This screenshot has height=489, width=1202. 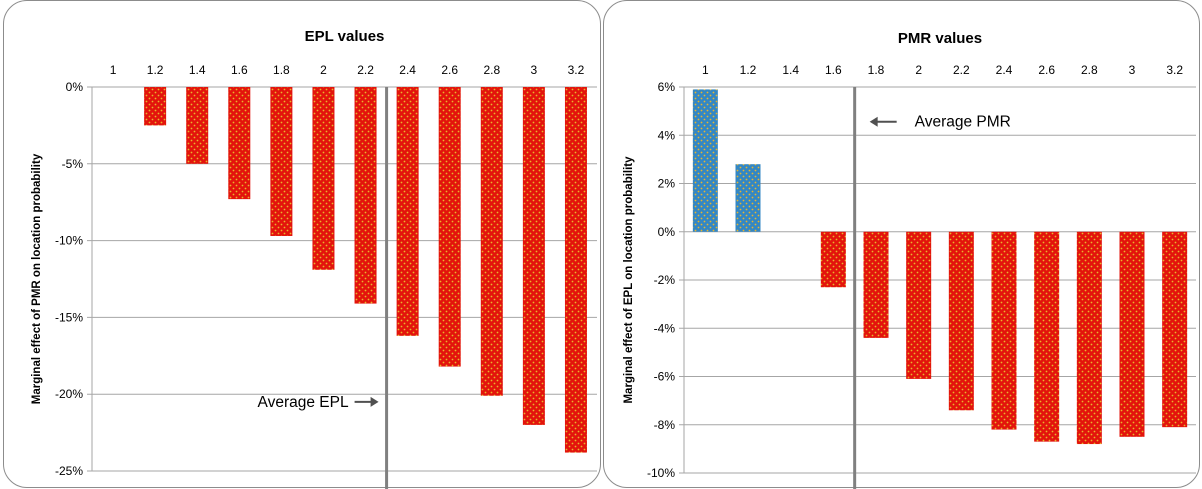 What do you see at coordinates (365, 70) in the screenshot?
I see `epl-x-tick-label: 2.2` at bounding box center [365, 70].